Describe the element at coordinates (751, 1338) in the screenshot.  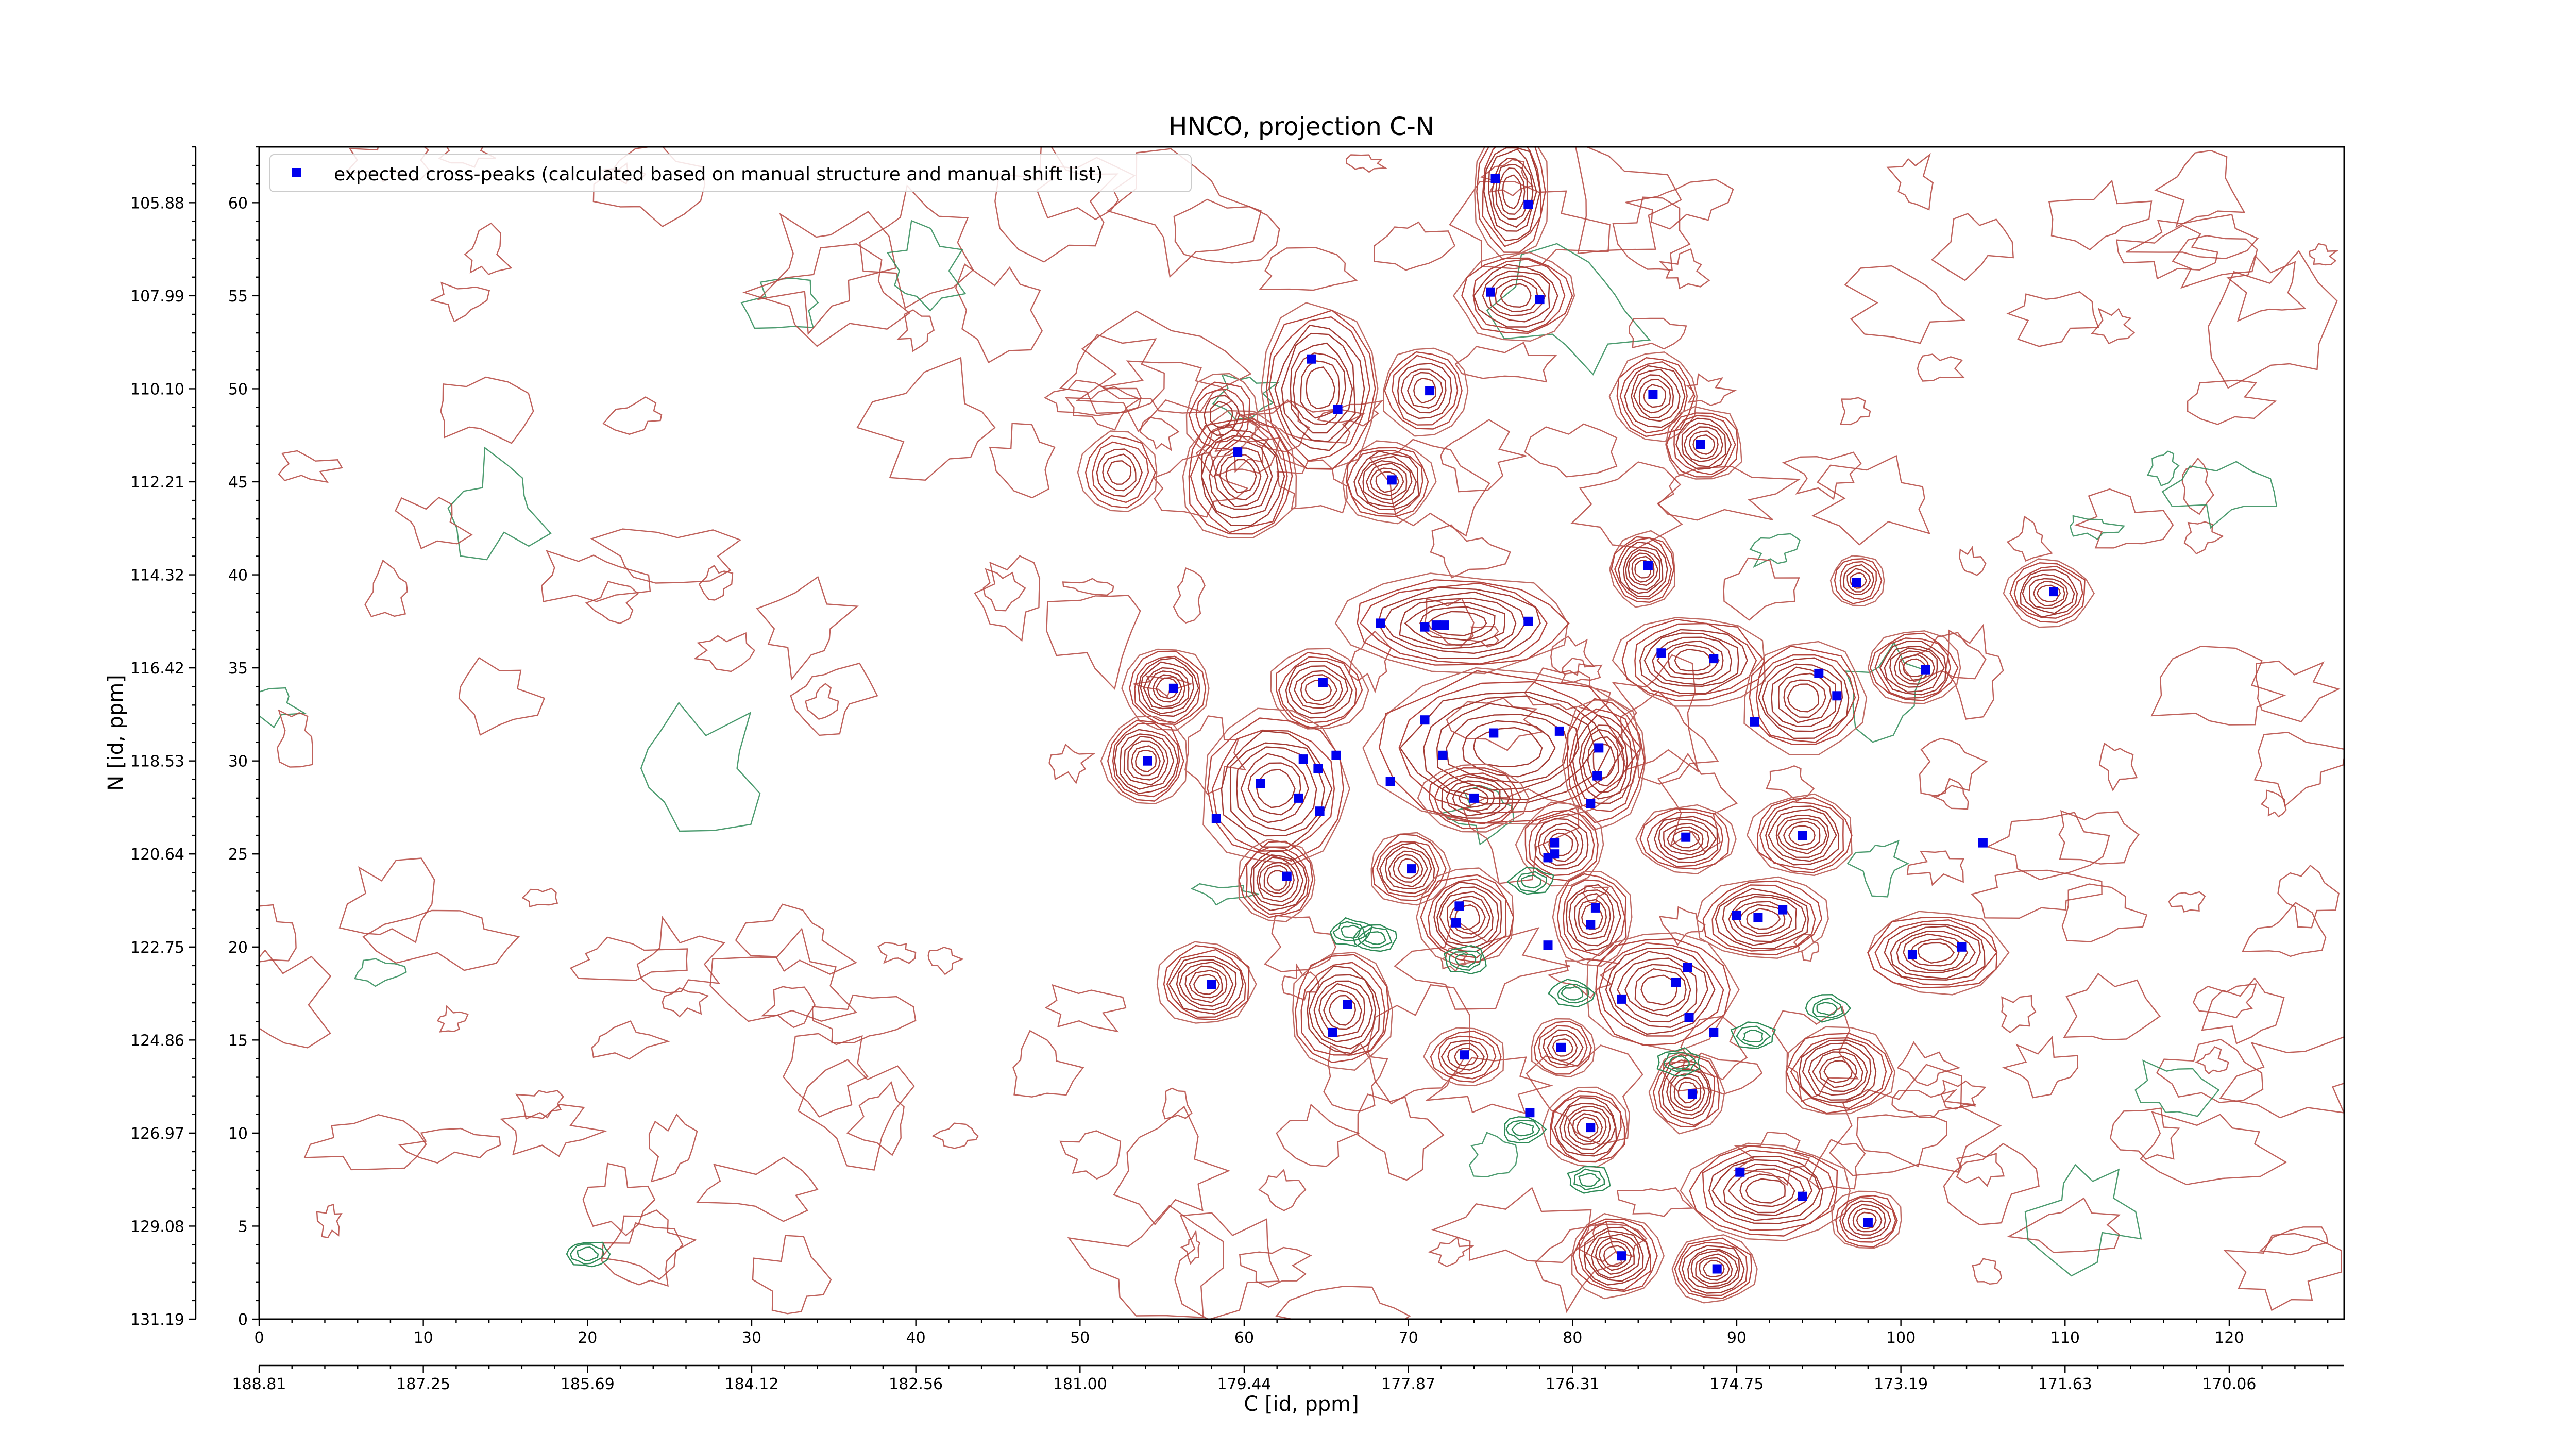
I see `x-tick-label: 30` at that location.